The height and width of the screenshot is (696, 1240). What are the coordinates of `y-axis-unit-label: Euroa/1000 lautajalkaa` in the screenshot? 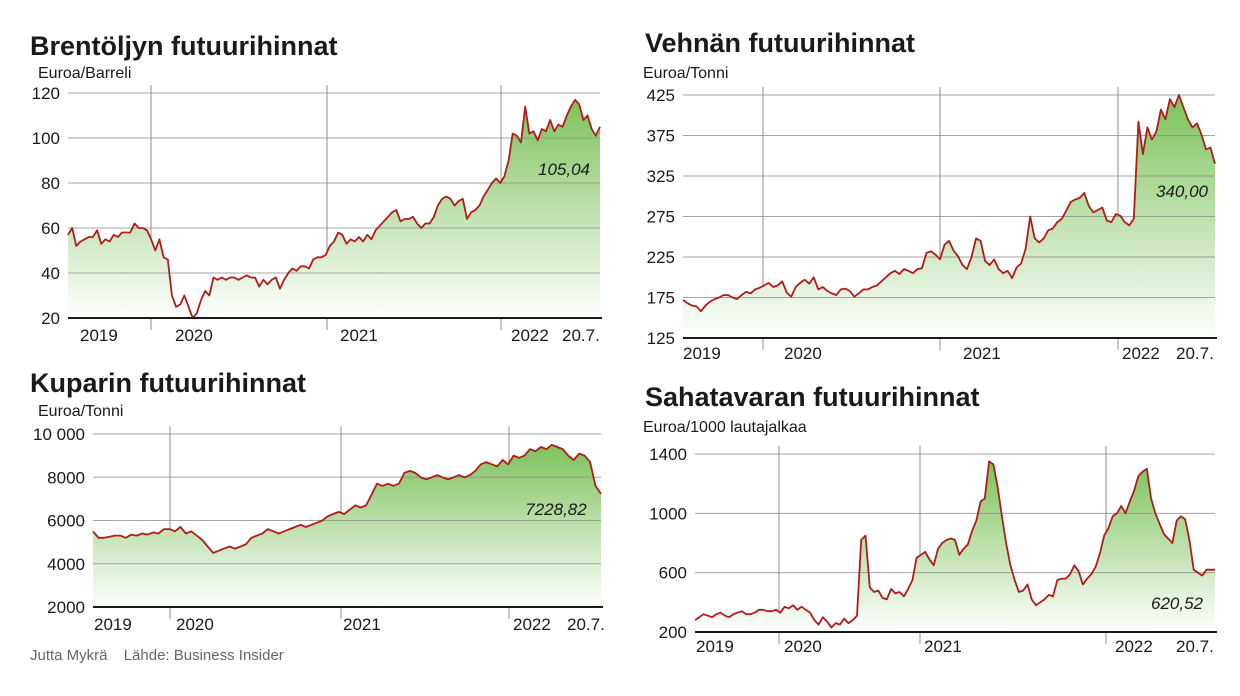 It's located at (725, 427).